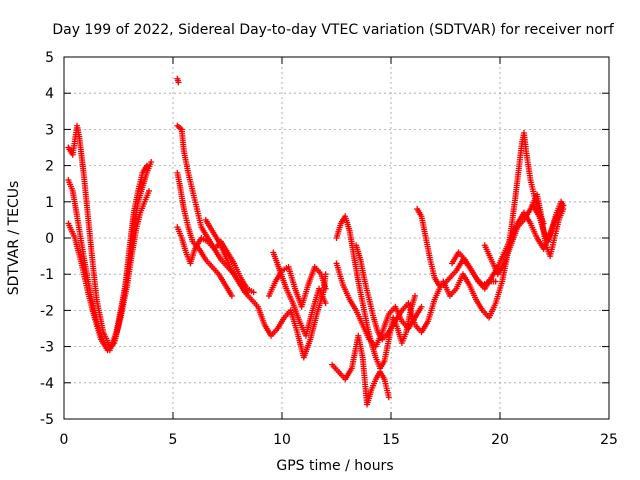  Describe the element at coordinates (49, 203) in the screenshot. I see `y-tick-label: 1` at that location.